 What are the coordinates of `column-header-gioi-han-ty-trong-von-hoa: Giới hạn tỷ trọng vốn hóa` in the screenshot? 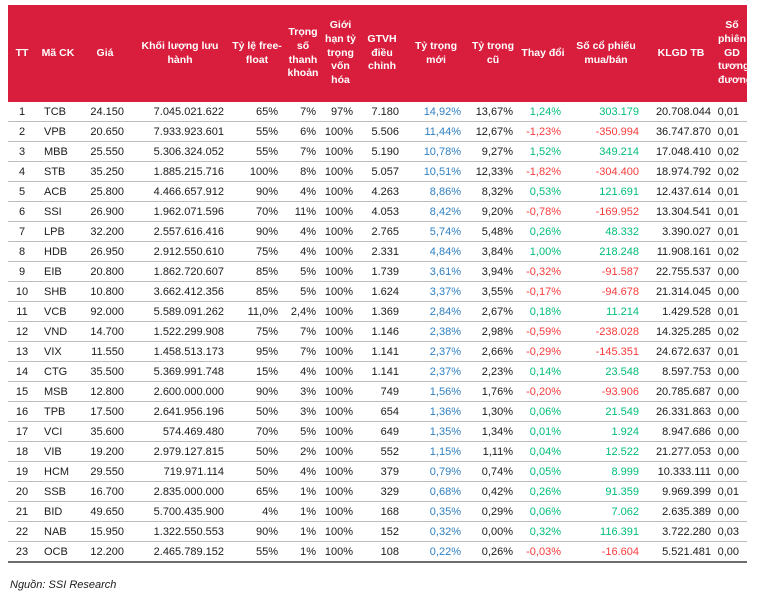 It's located at (340, 53).